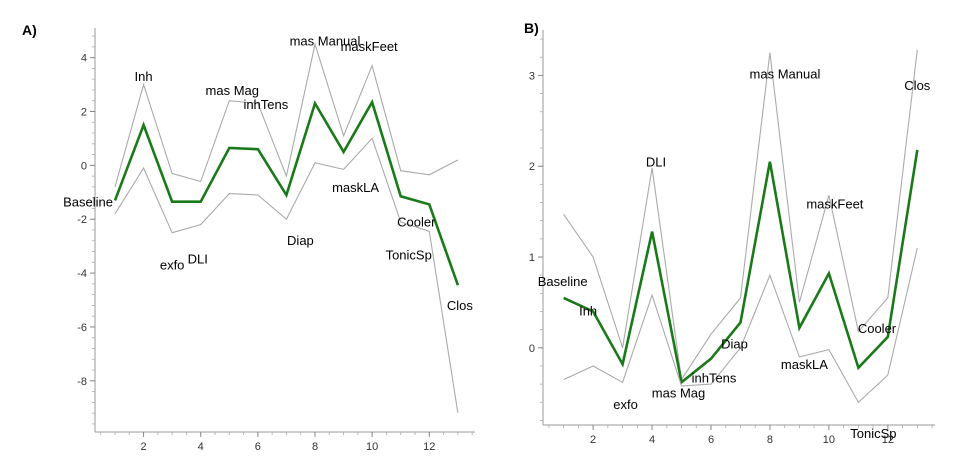  Describe the element at coordinates (84, 59) in the screenshot. I see `y-tick-label: 4` at that location.